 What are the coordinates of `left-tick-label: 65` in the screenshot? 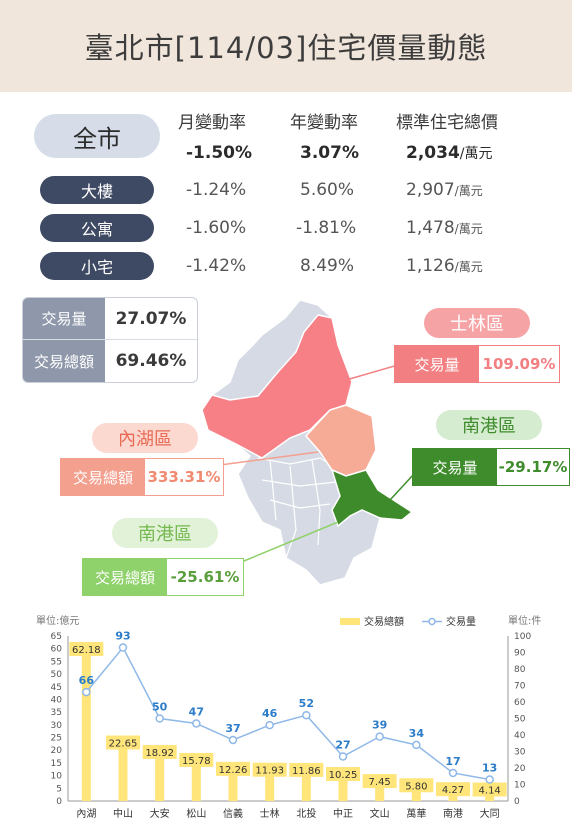 It's located at (56, 637).